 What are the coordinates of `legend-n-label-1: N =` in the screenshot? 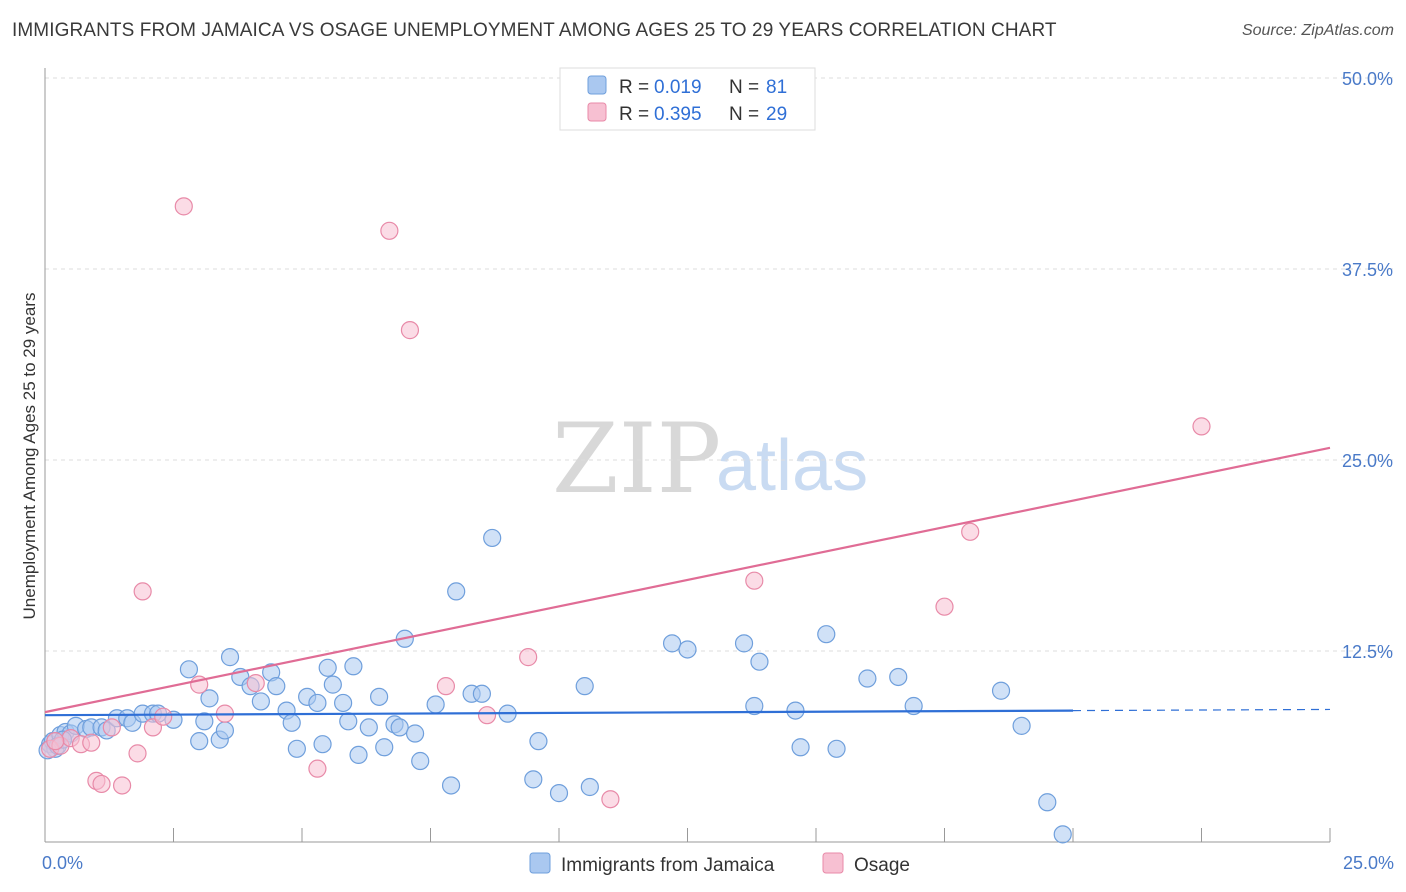 It's located at (744, 114).